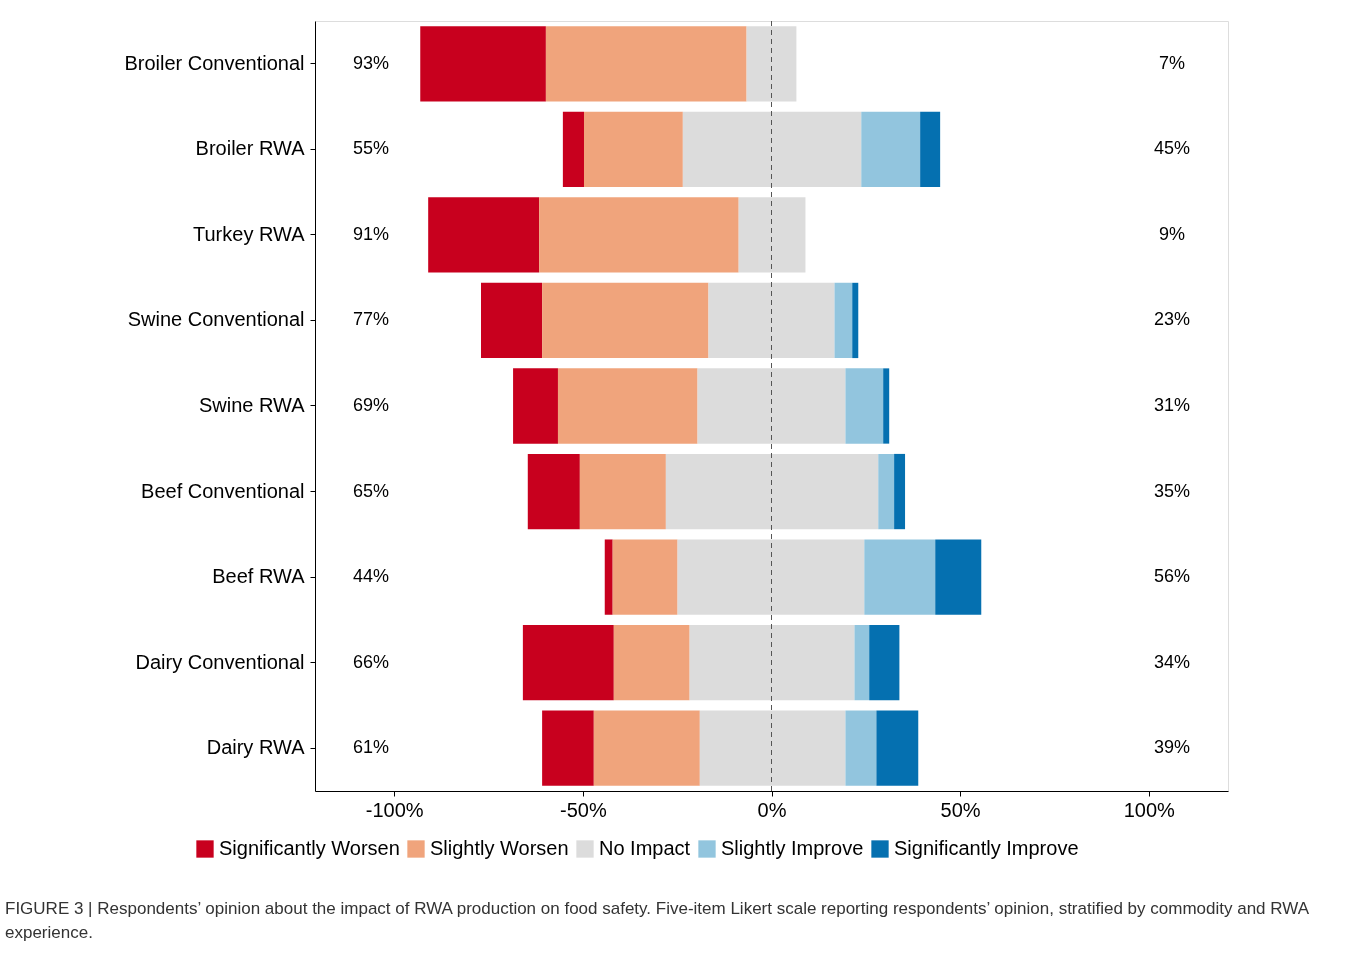 Image resolution: width=1360 pixels, height=968 pixels. Describe the element at coordinates (657, 920) in the screenshot. I see `caption: FIGURE 3 | Respondents’ opinion about the impact of RWA production on food safety. Five-item Likert scale reporting respondents’ opinion, stratified by commodity and RWA experience.` at that location.